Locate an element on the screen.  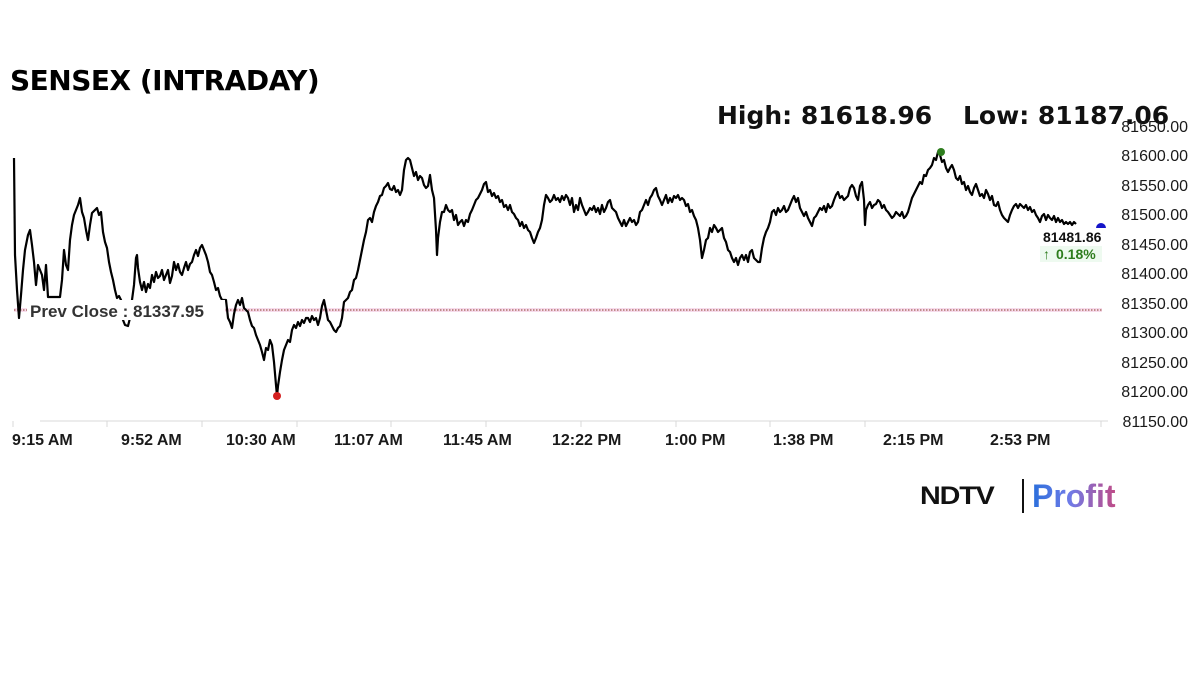
change-badge-bg is located at coordinates (1071, 254).